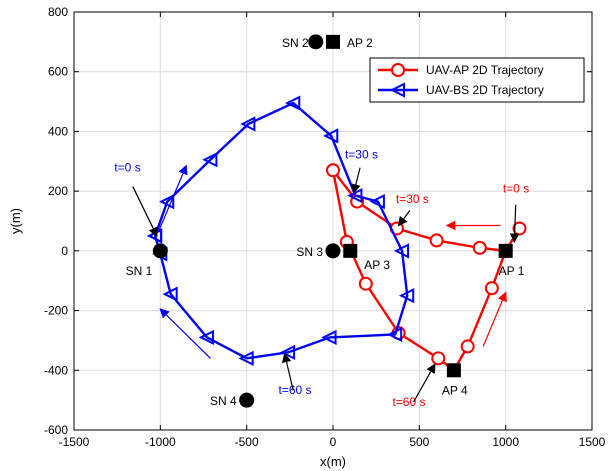 This screenshot has width=615, height=471. What do you see at coordinates (419, 442) in the screenshot?
I see `x-tick-label: 500` at bounding box center [419, 442].